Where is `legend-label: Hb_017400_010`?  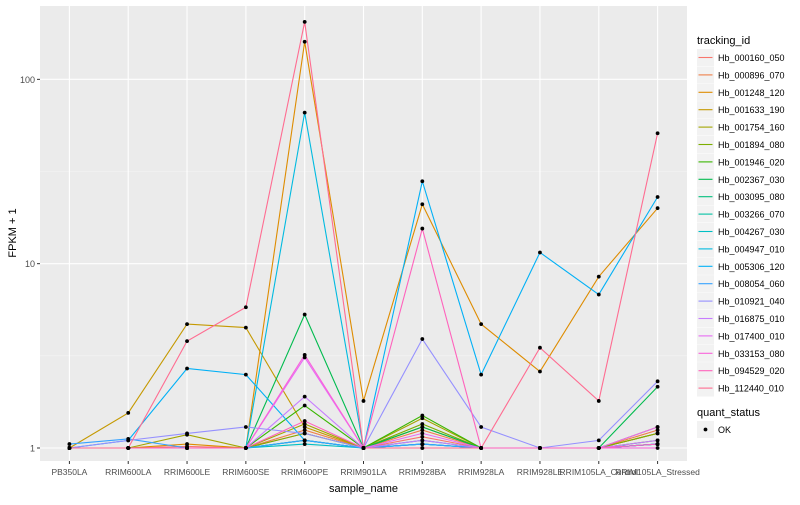
legend-label: Hb_017400_010 is located at coordinates (751, 336).